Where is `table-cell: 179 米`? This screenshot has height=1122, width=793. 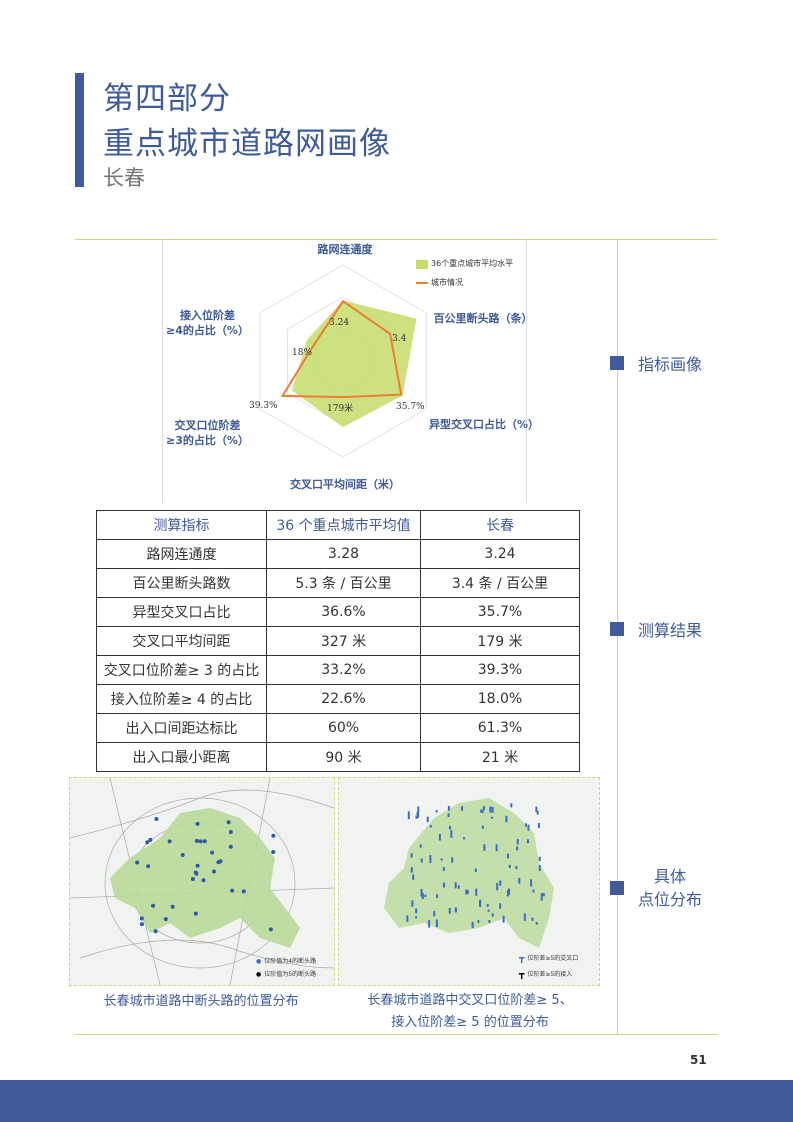
table-cell: 179 米 is located at coordinates (500, 641).